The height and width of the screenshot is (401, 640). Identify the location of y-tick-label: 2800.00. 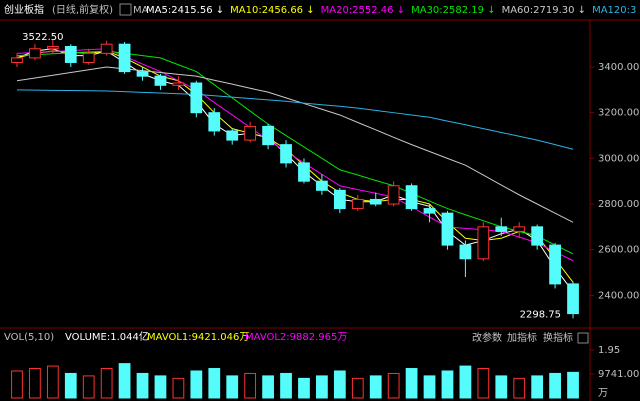
(618, 204).